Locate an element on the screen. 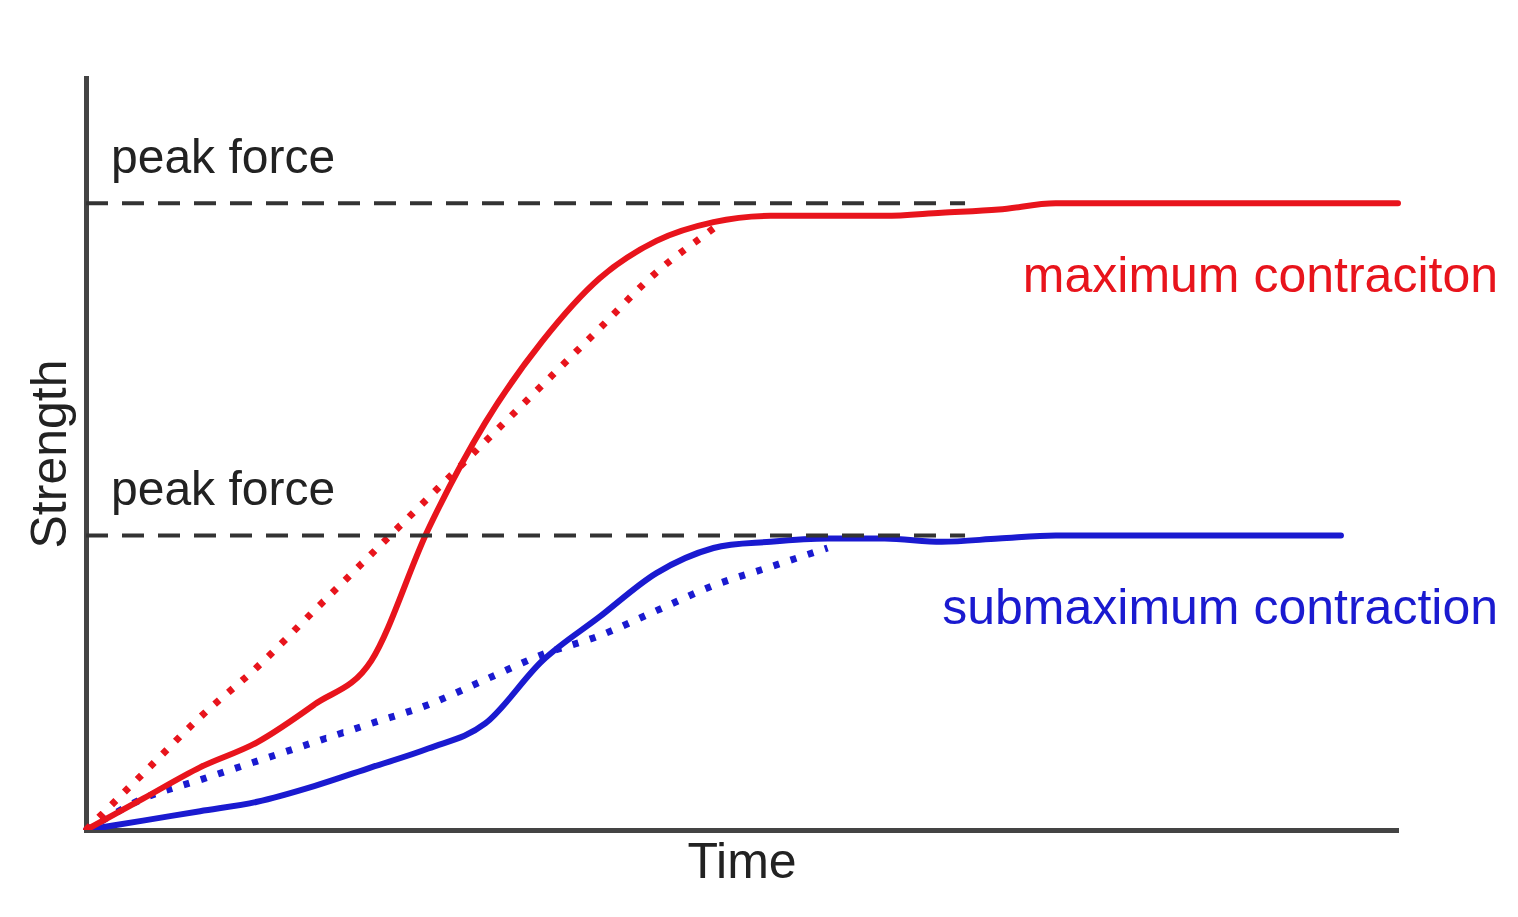 The image size is (1518, 917). series-label: submaximum contraction is located at coordinates (1220, 607).